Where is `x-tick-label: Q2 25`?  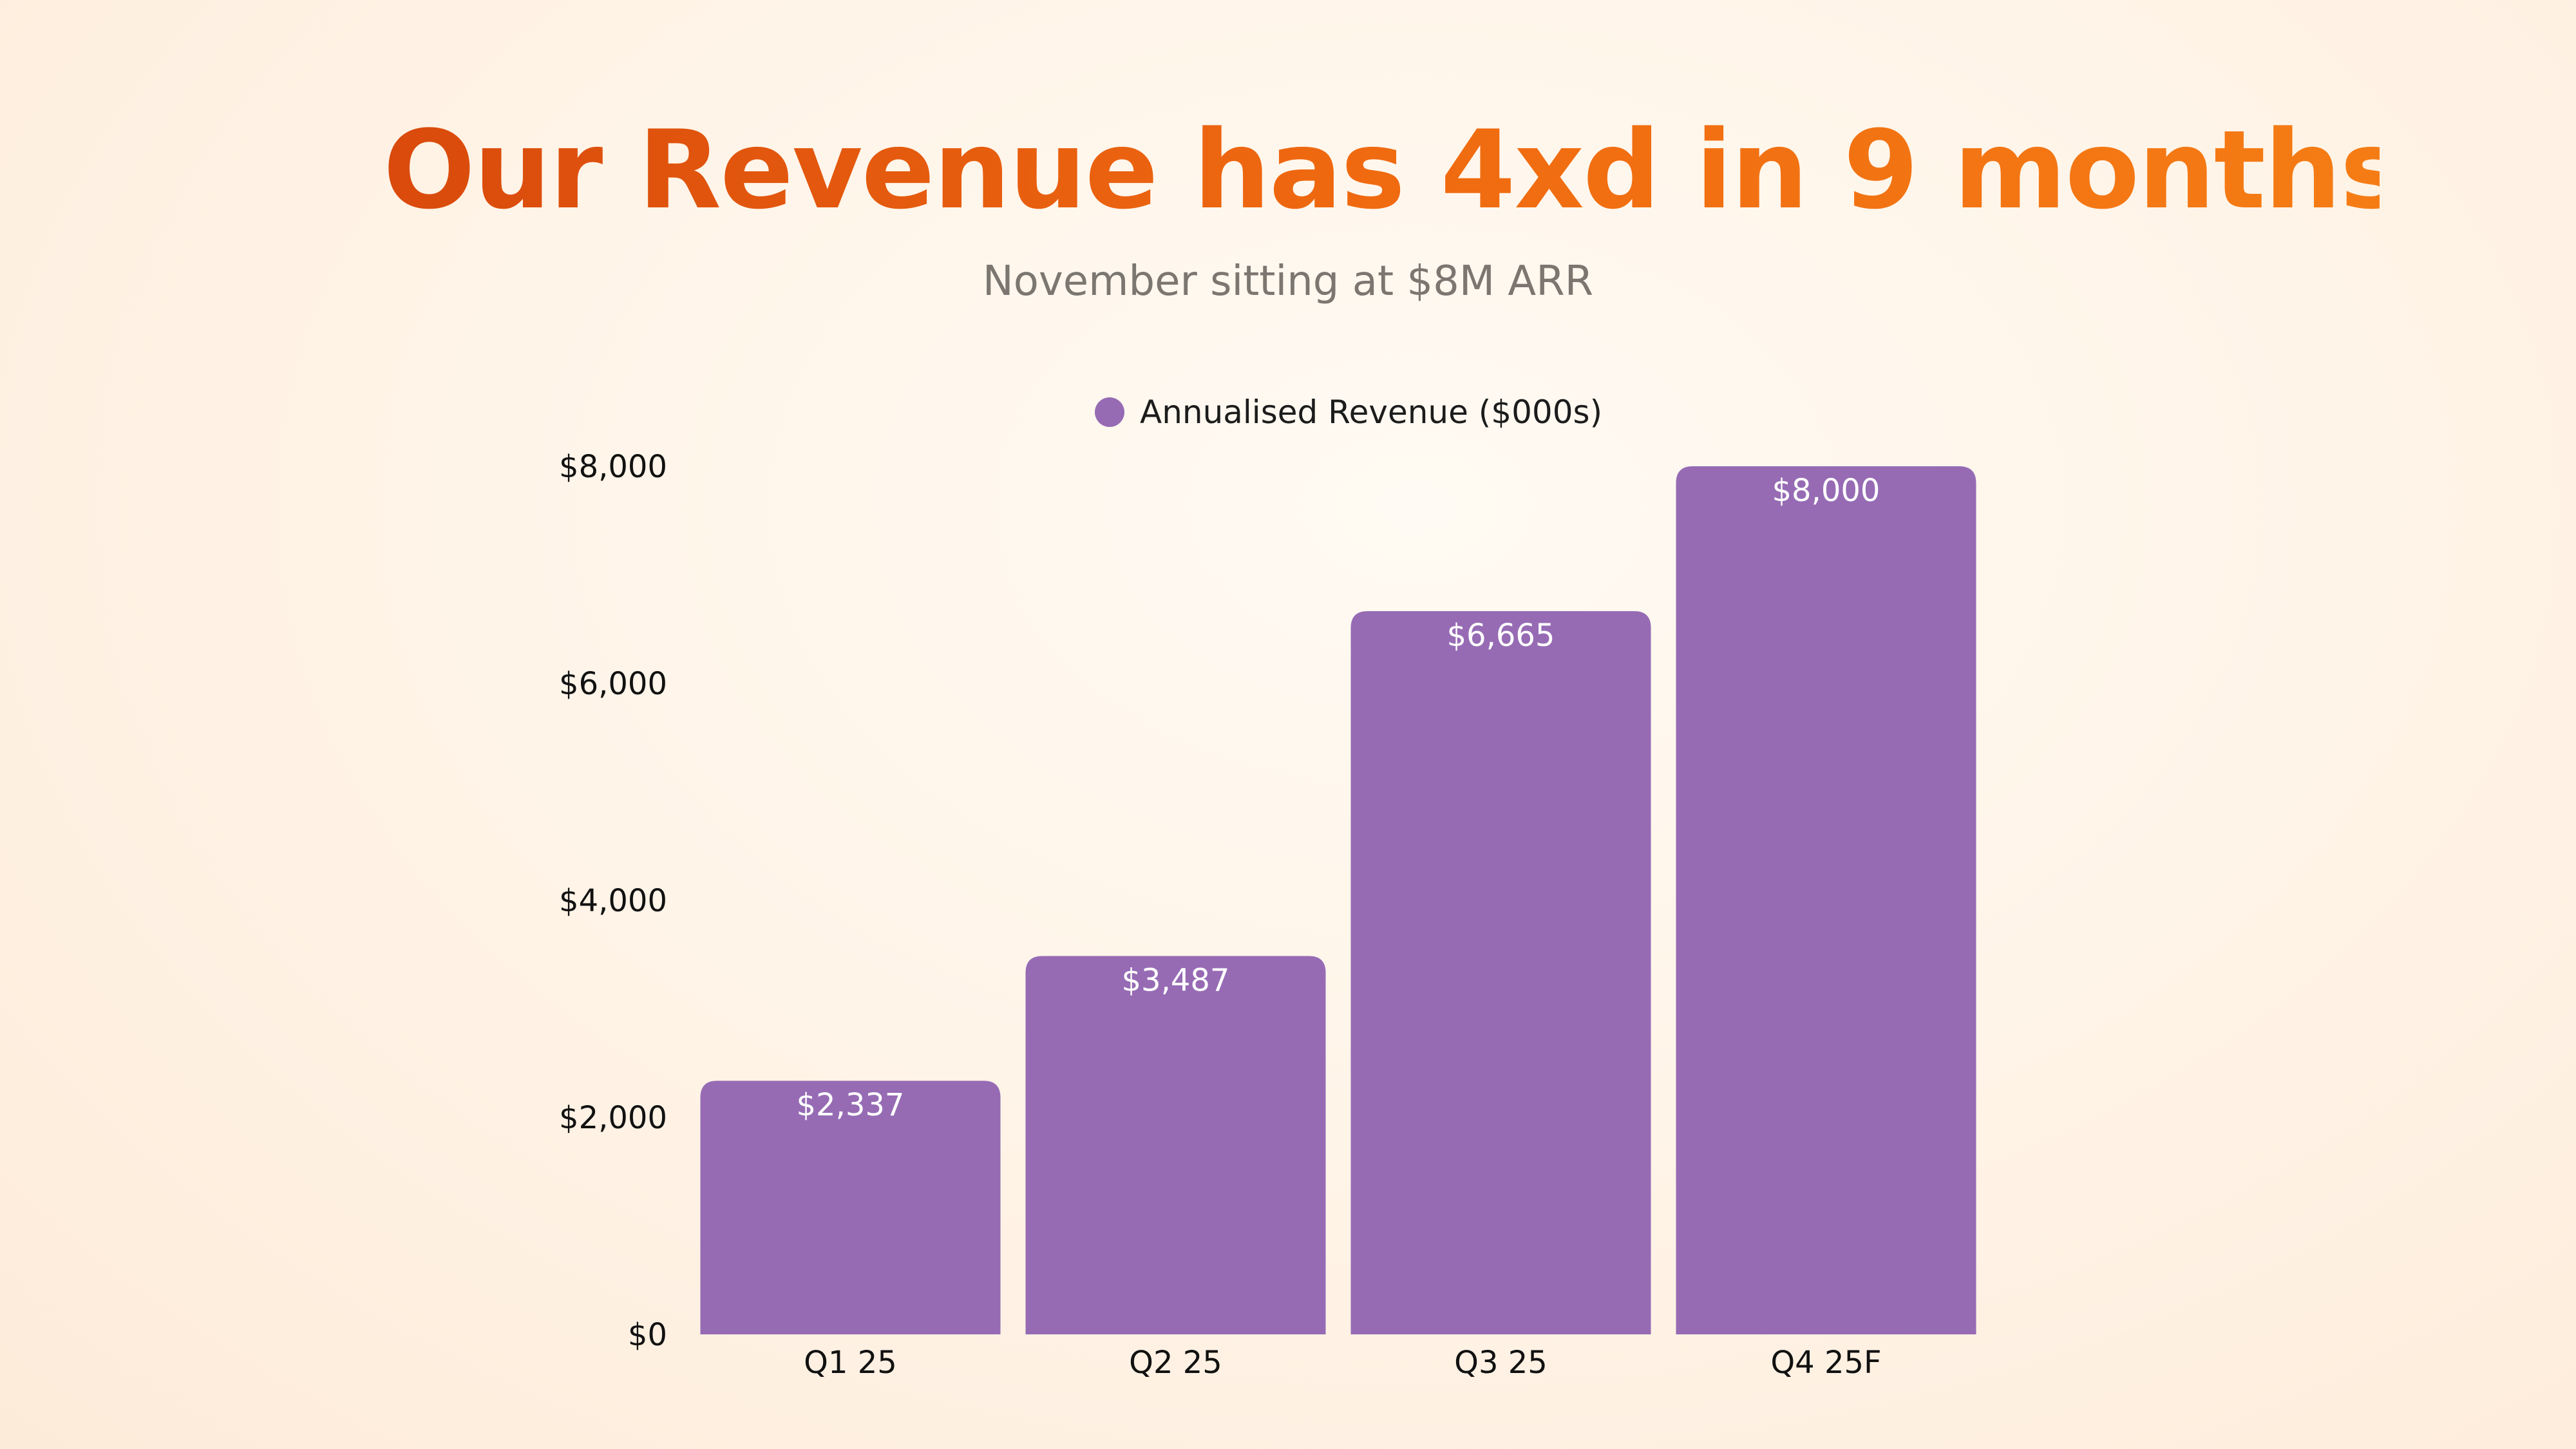 x-tick-label: Q2 25 is located at coordinates (1175, 1363).